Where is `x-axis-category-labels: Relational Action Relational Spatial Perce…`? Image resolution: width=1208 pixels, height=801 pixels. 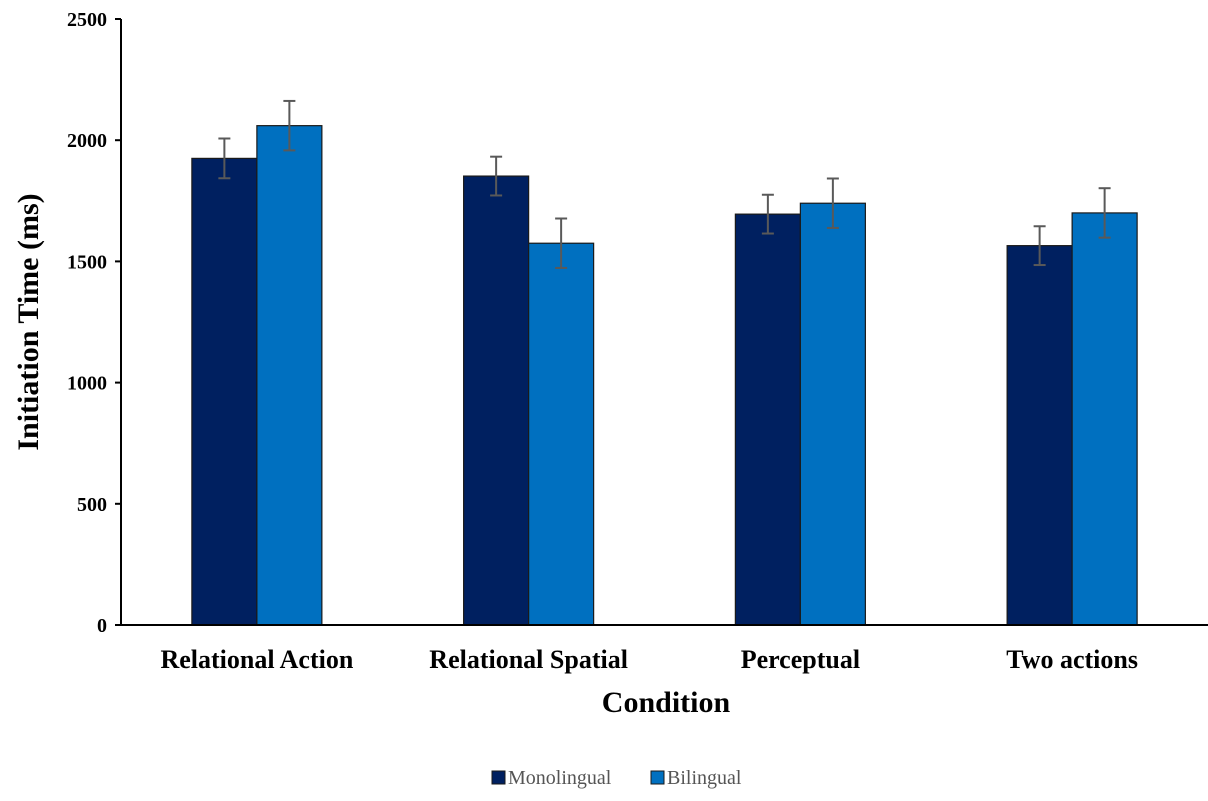 x-axis-category-labels: Relational Action Relational Spatial Perce… is located at coordinates (649, 659).